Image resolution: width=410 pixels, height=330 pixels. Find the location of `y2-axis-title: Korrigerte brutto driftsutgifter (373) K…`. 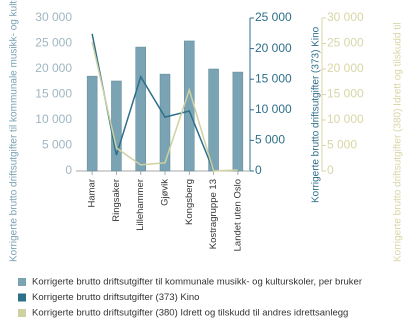

y2-axis-title: Korrigerte brutto driftsutgifter (373) K… is located at coordinates (316, 114).